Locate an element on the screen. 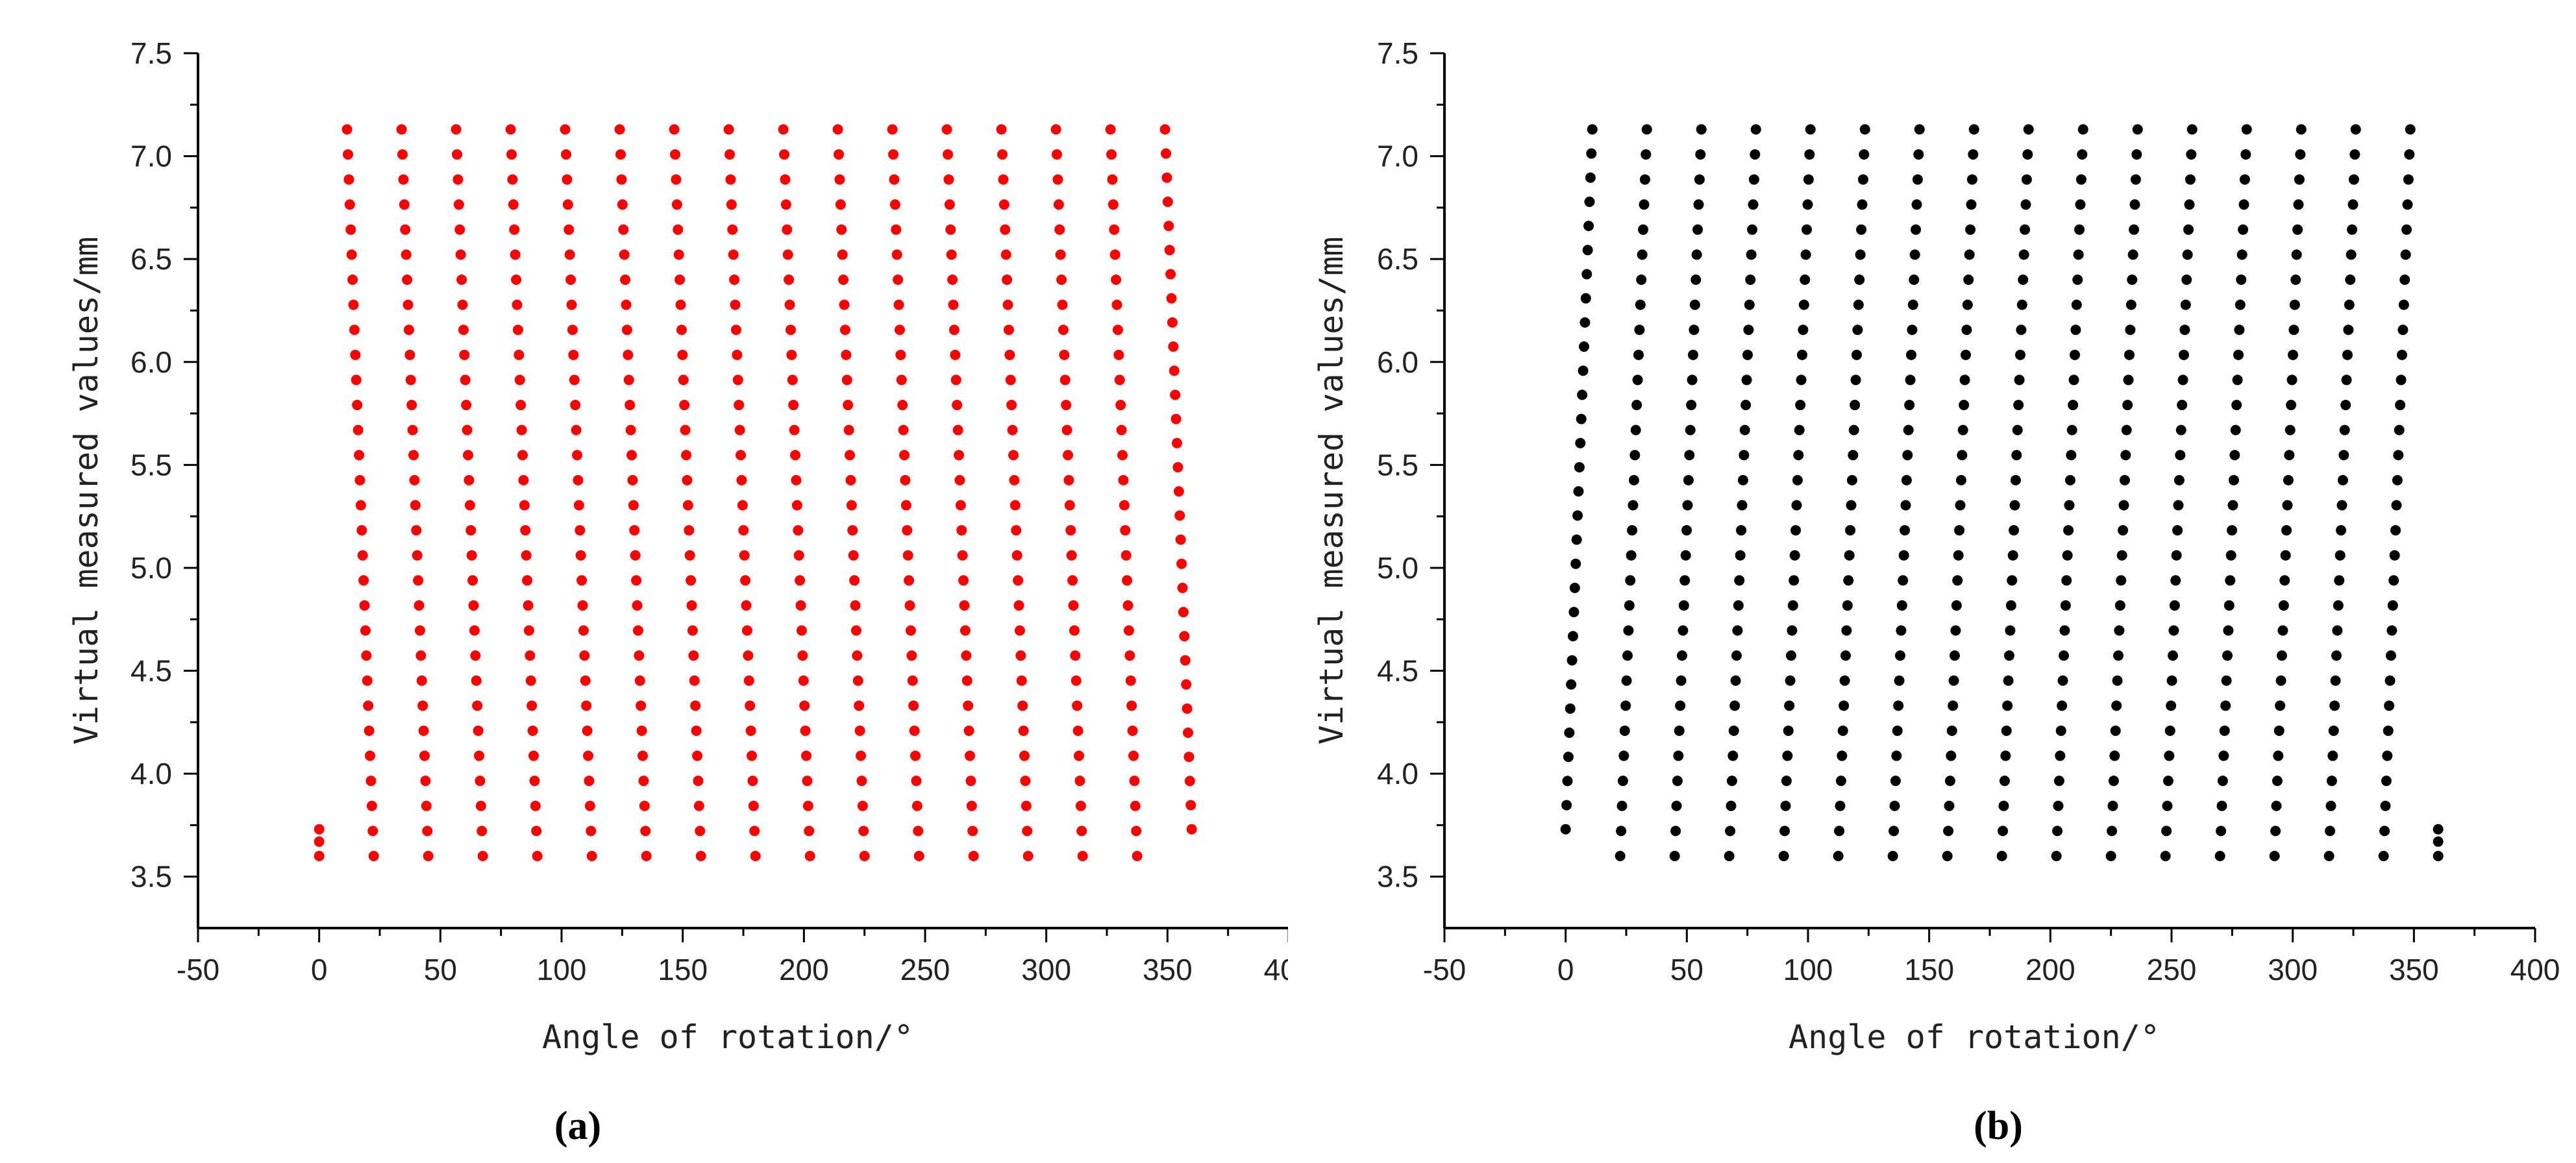 This screenshot has width=2576, height=1163. y-tick-label: 7.5 is located at coordinates (1397, 53).